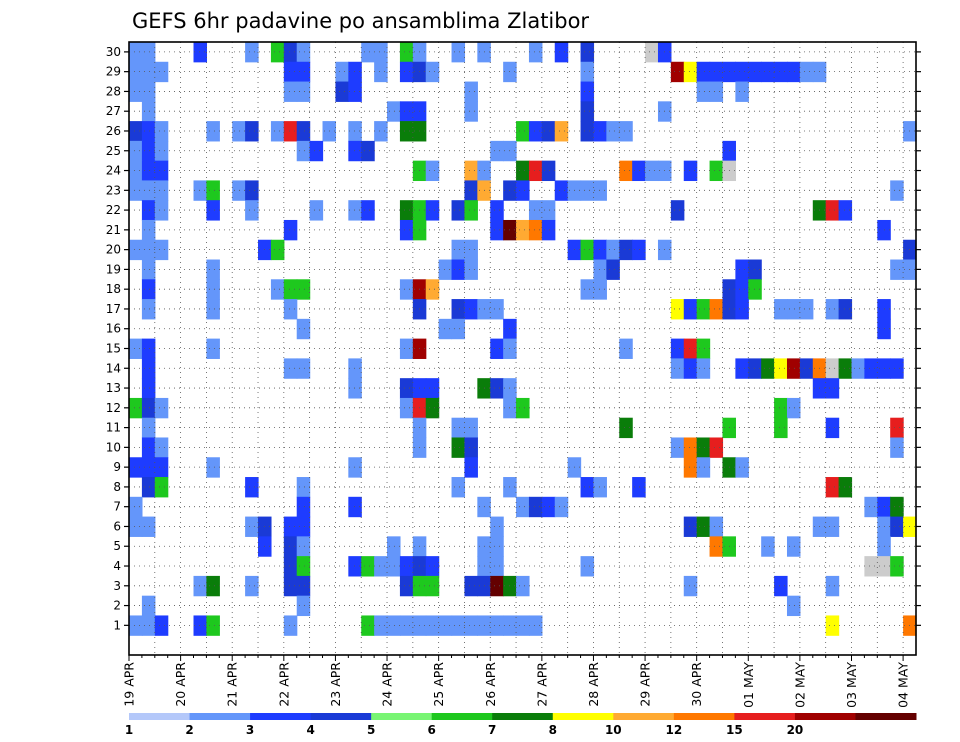 This screenshot has height=742, width=960. What do you see at coordinates (117, 606) in the screenshot?
I see `y-tick-label: 2` at bounding box center [117, 606].